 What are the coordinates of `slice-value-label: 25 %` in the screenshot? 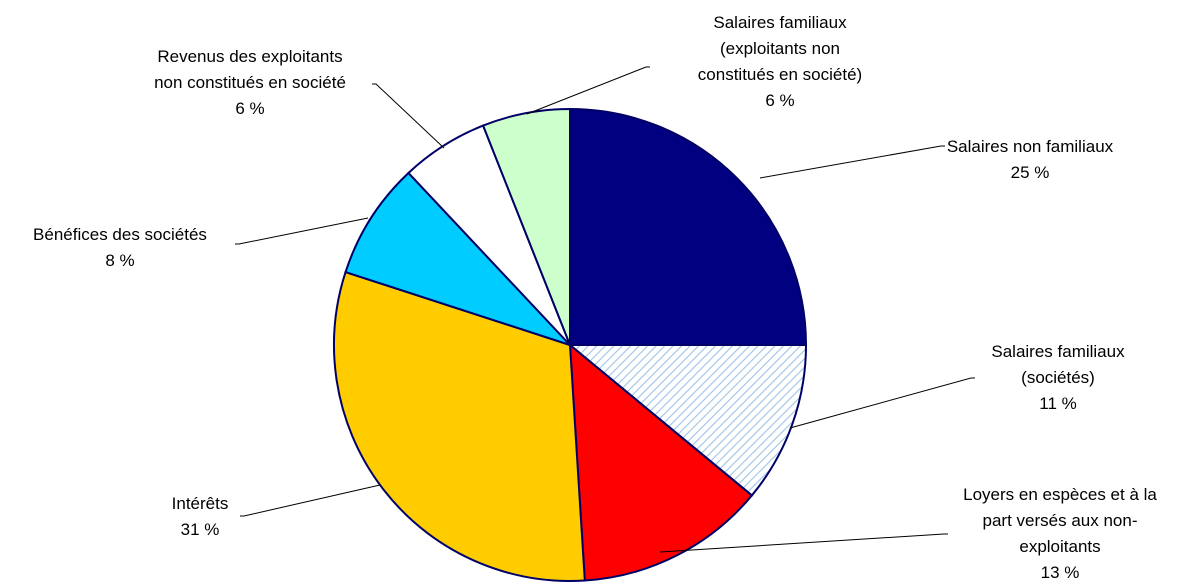 It's located at (1030, 172).